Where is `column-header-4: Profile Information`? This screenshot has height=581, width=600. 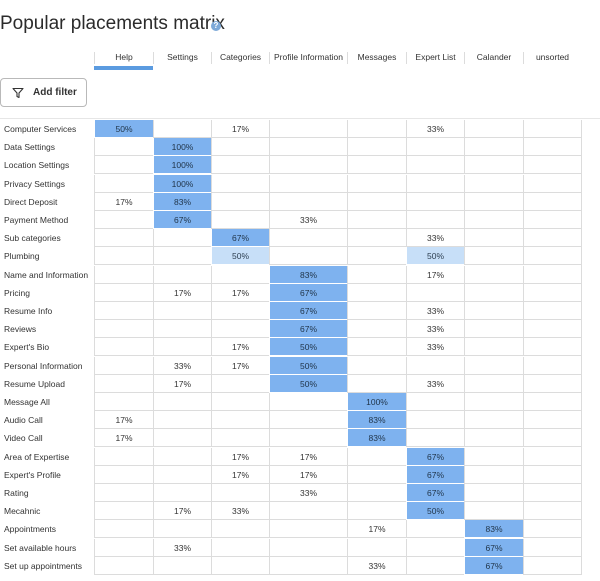 column-header-4: Profile Information is located at coordinates (308, 58).